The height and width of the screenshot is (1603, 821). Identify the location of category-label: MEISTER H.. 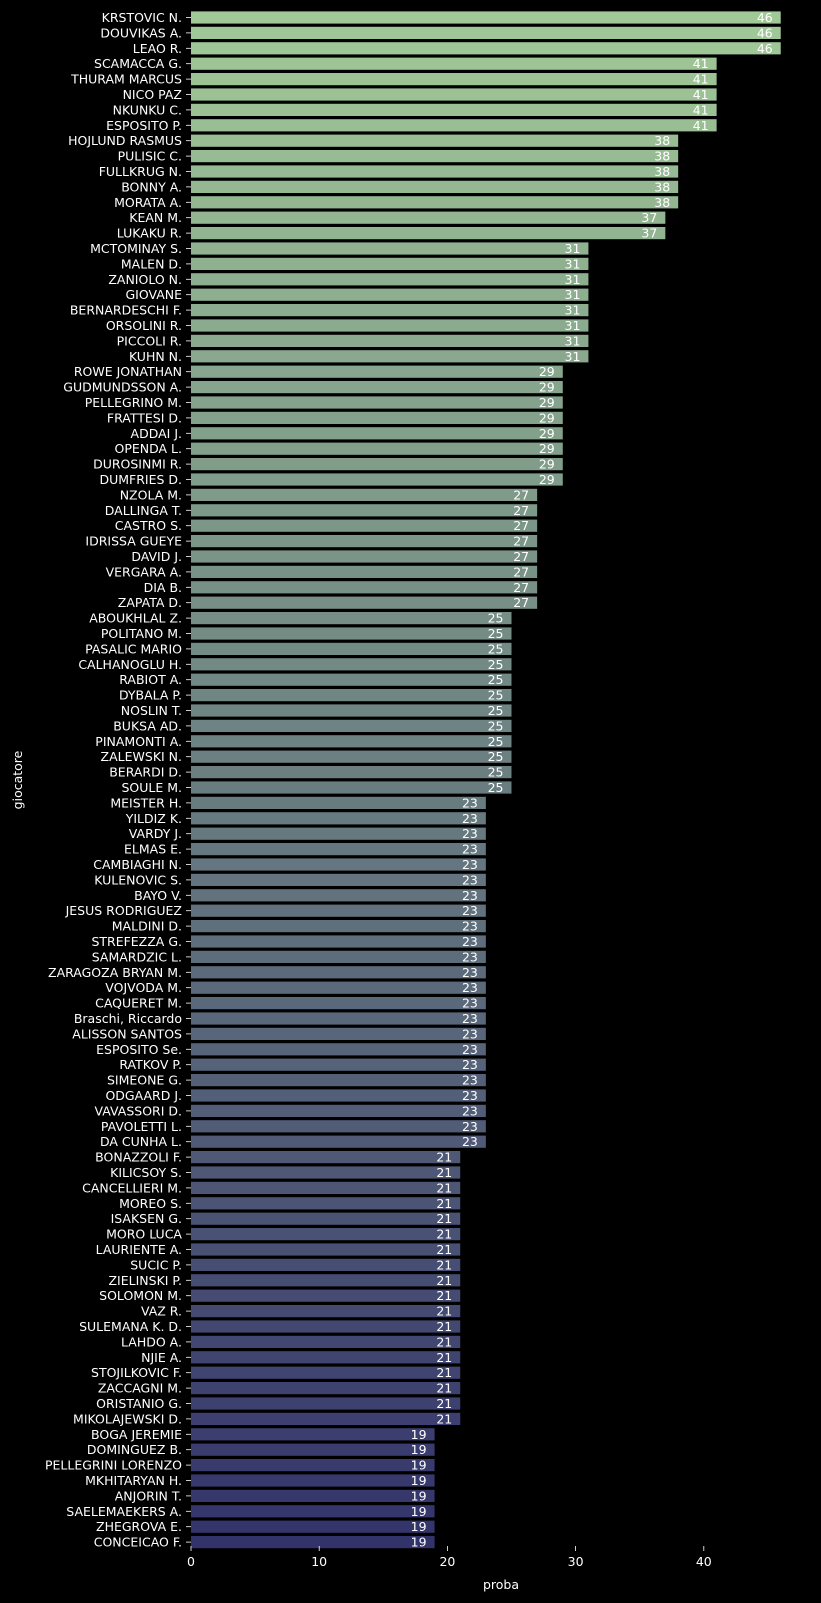
(146, 802).